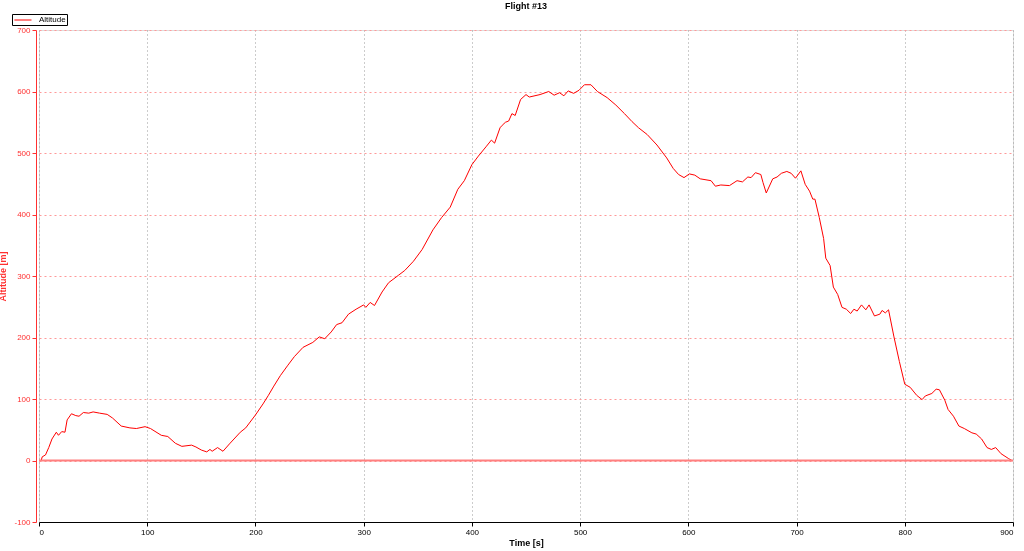  Describe the element at coordinates (24, 153) in the screenshot. I see `y-tick-label: 500` at that location.